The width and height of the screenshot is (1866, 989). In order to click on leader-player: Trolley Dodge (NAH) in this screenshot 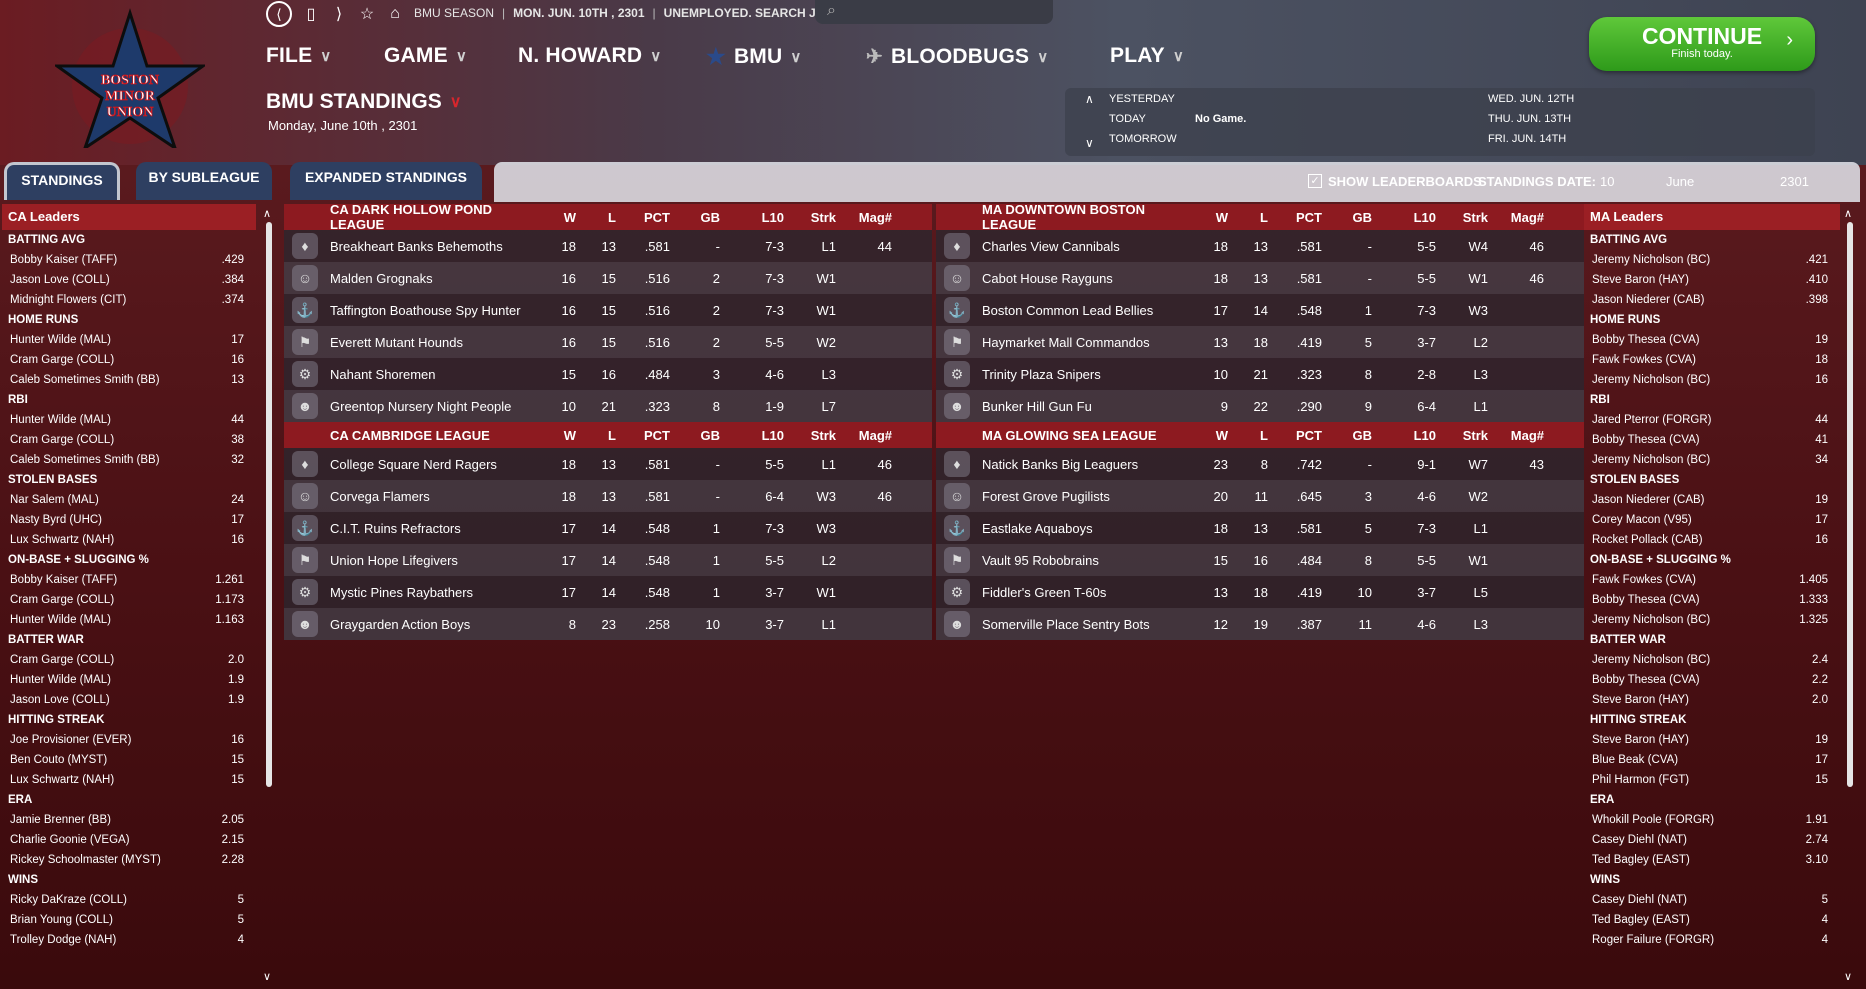, I will do `click(63, 940)`.